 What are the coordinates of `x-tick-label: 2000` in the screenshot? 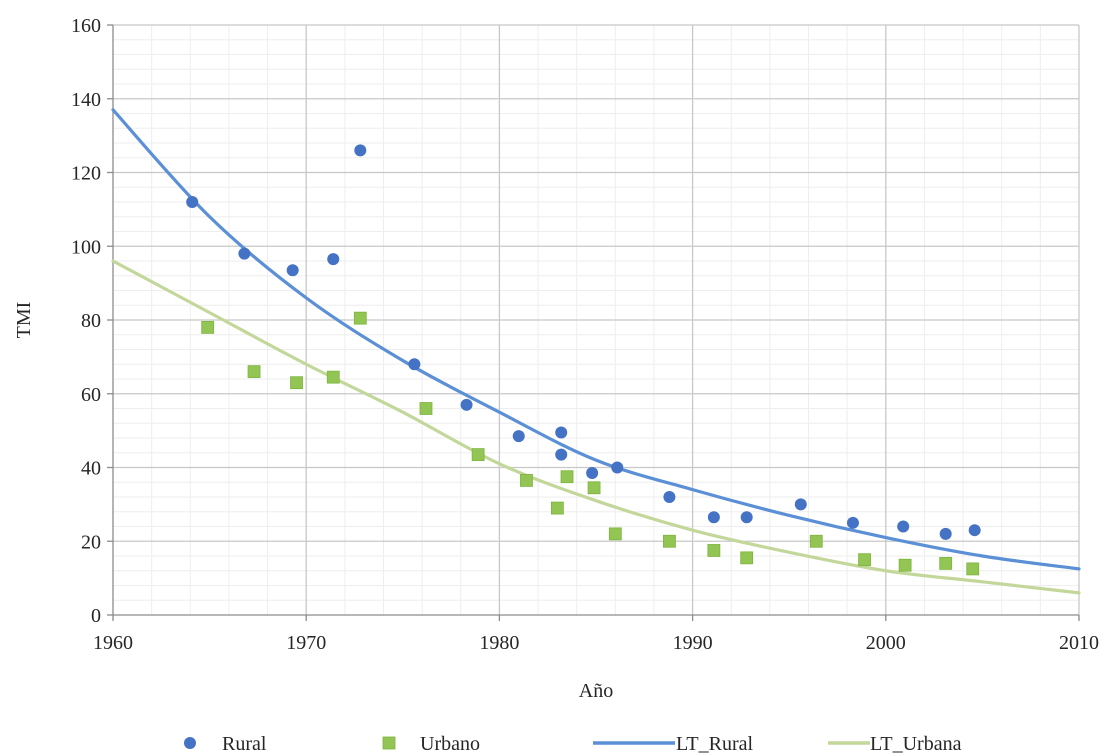 It's located at (886, 643).